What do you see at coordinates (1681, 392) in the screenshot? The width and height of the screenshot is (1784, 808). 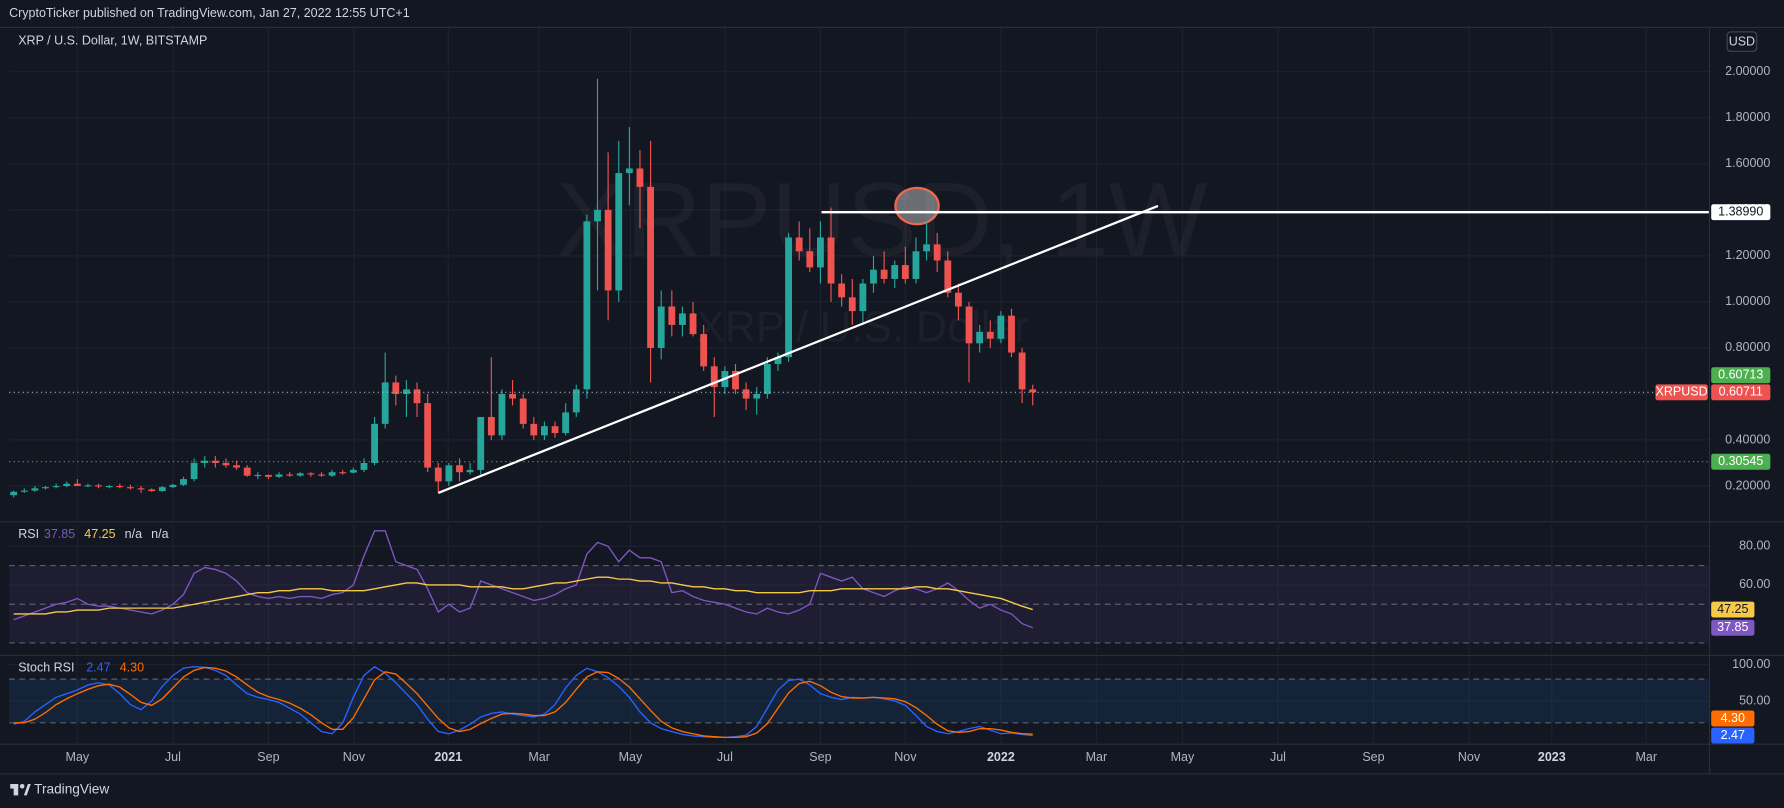 I see `symbol-tag-box` at bounding box center [1681, 392].